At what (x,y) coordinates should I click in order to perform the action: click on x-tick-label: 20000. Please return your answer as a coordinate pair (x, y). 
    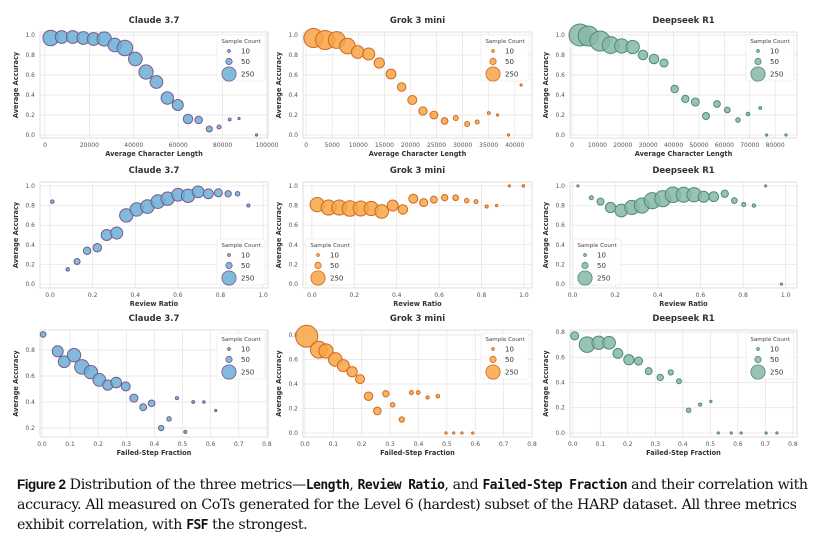
    Looking at the image, I should click on (622, 145).